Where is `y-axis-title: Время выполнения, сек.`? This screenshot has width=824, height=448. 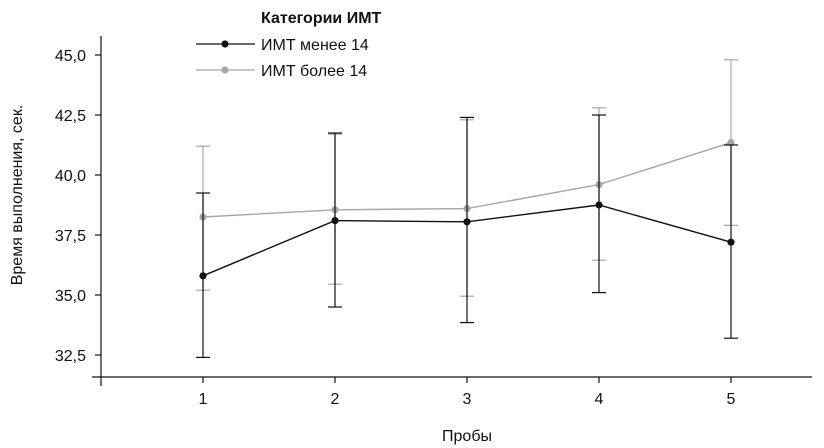
y-axis-title: Время выполнения, сек. is located at coordinates (17, 195).